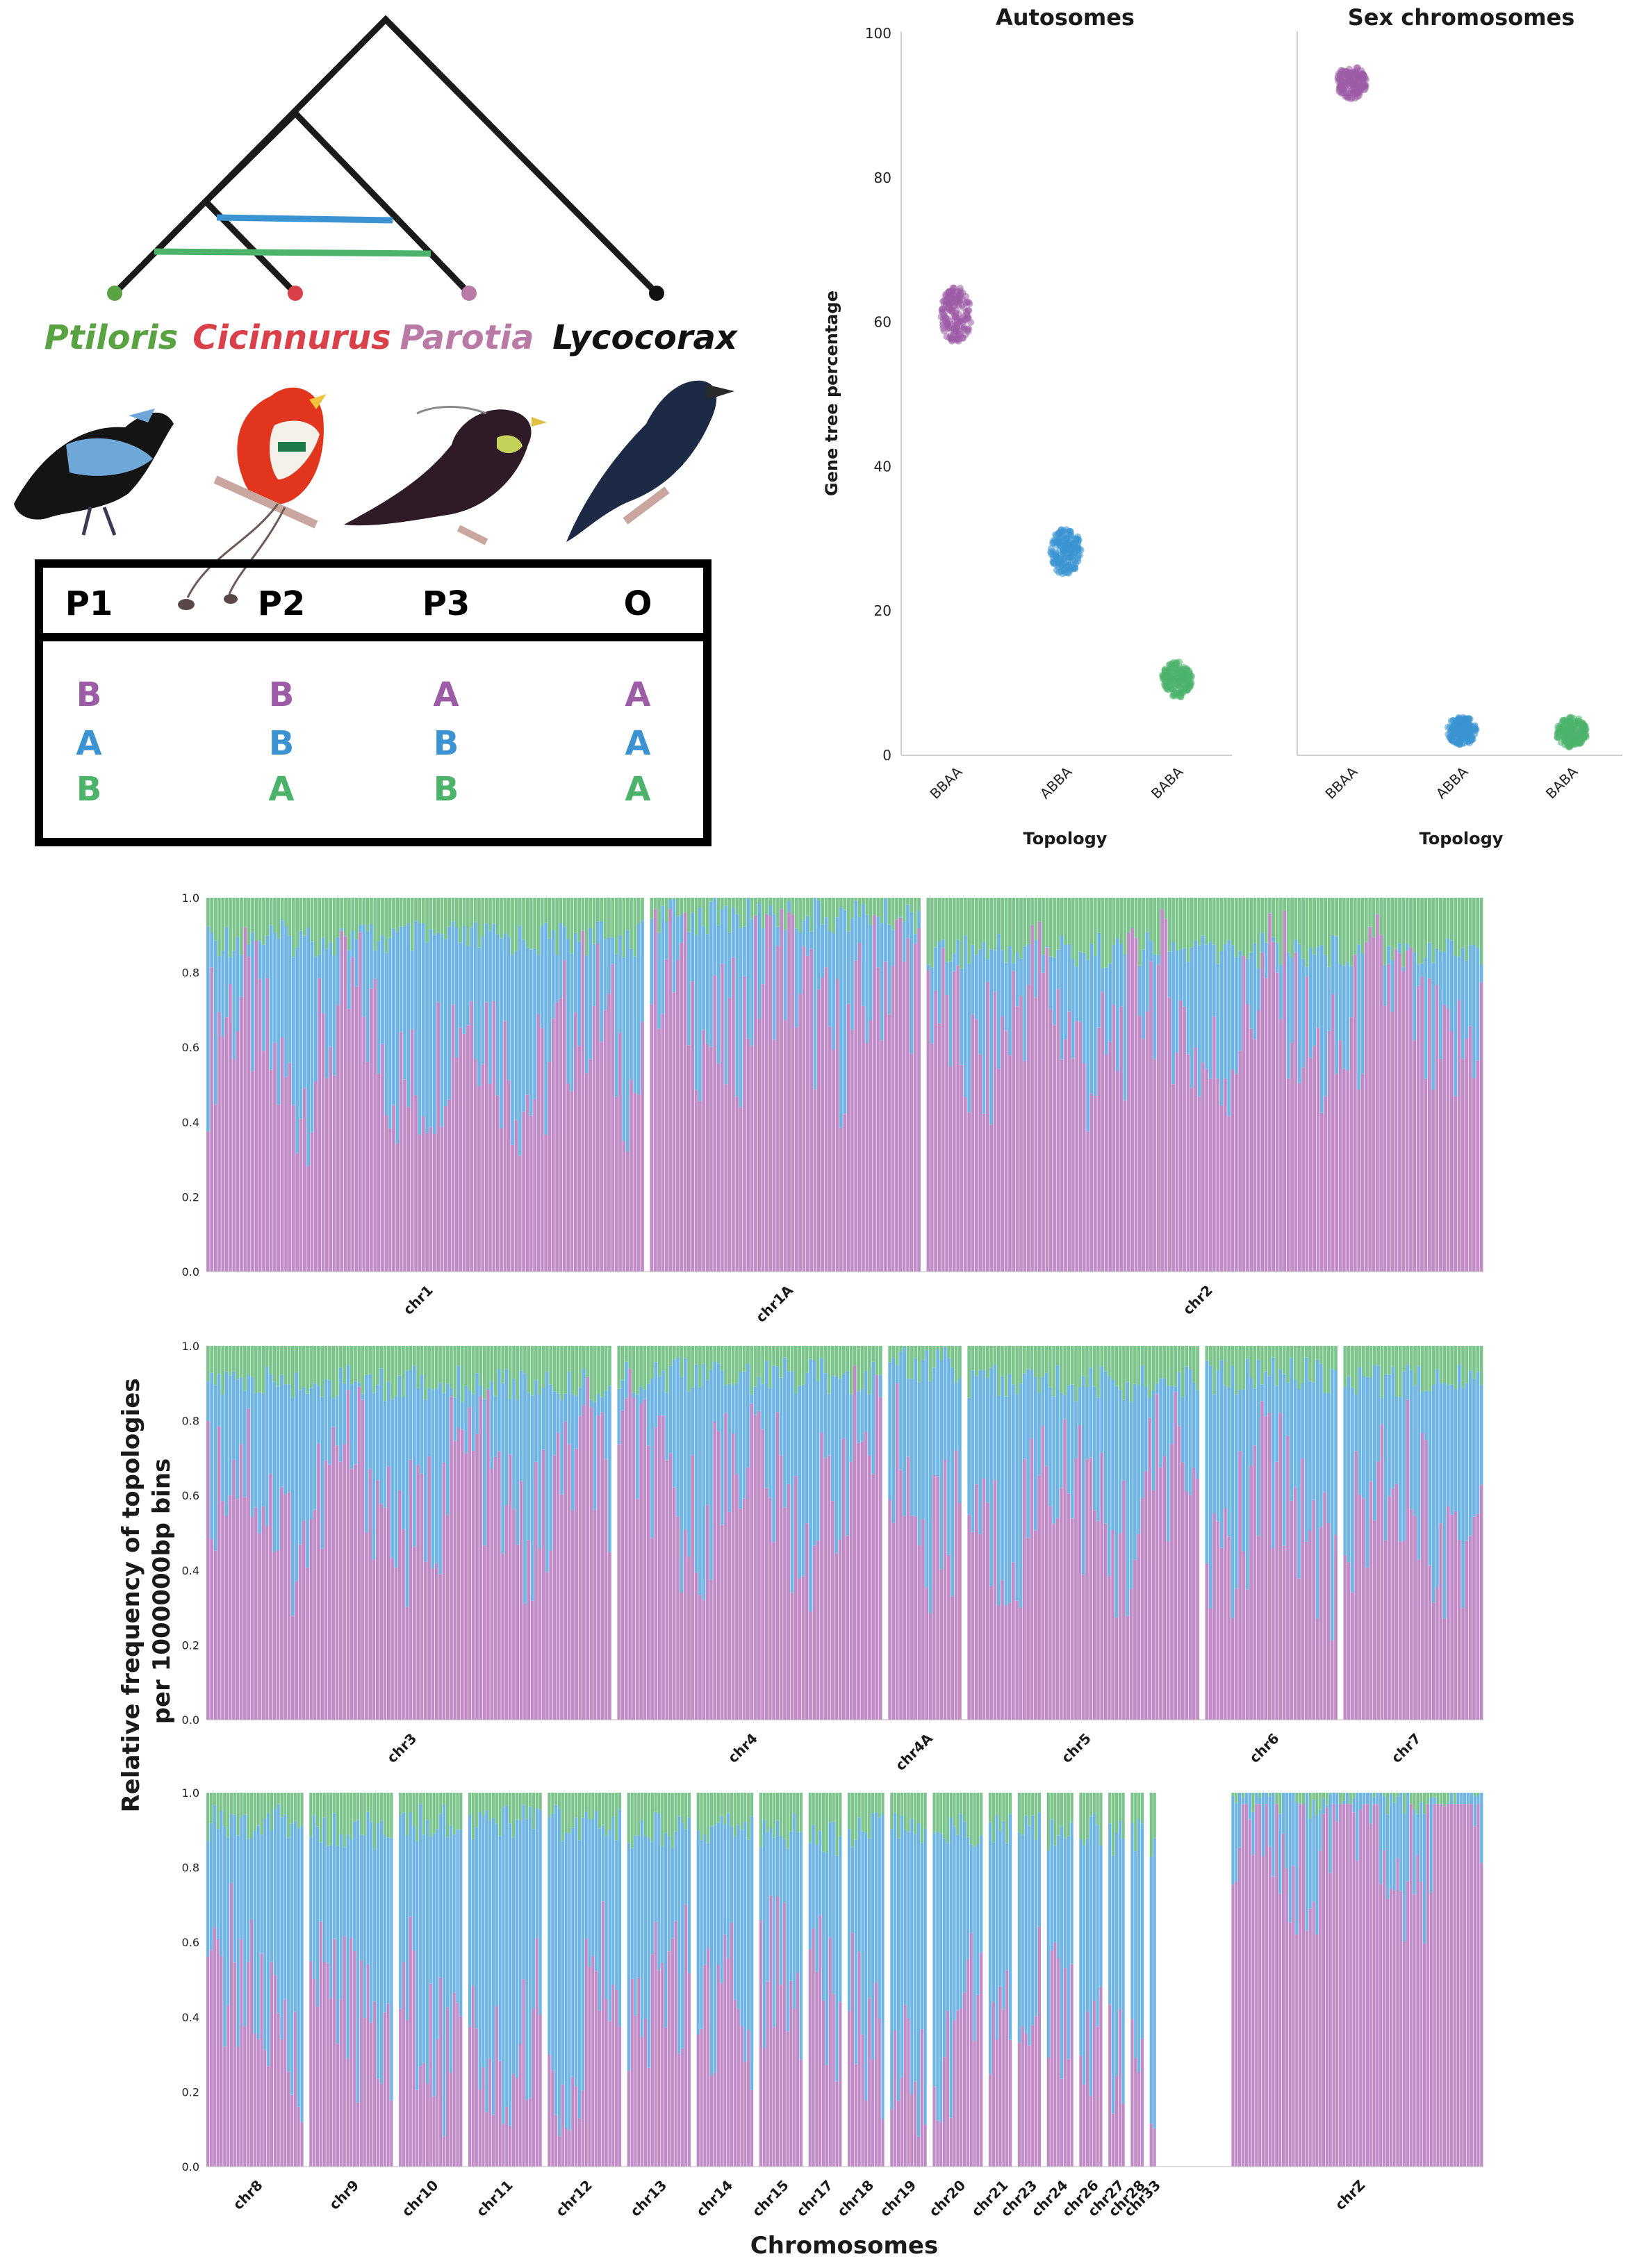  What do you see at coordinates (914, 1751) in the screenshot?
I see `chromosome-label: chr4A` at bounding box center [914, 1751].